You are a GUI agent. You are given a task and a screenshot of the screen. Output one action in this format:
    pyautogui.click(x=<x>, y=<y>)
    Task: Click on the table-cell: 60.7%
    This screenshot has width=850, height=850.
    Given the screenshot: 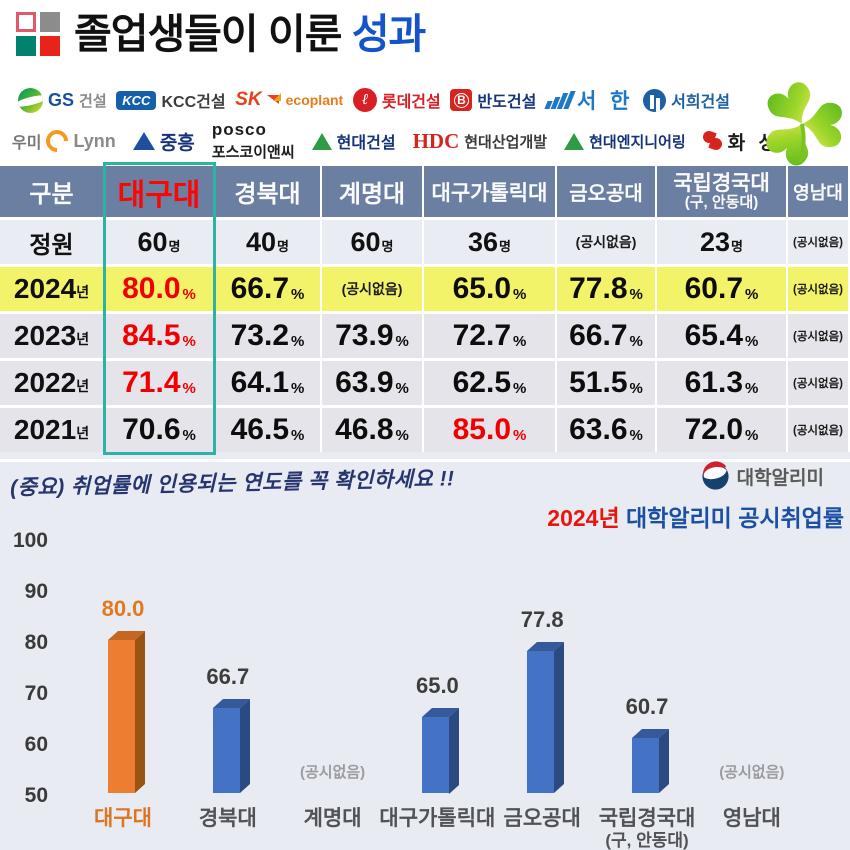 What is the action you would take?
    pyautogui.click(x=722, y=287)
    